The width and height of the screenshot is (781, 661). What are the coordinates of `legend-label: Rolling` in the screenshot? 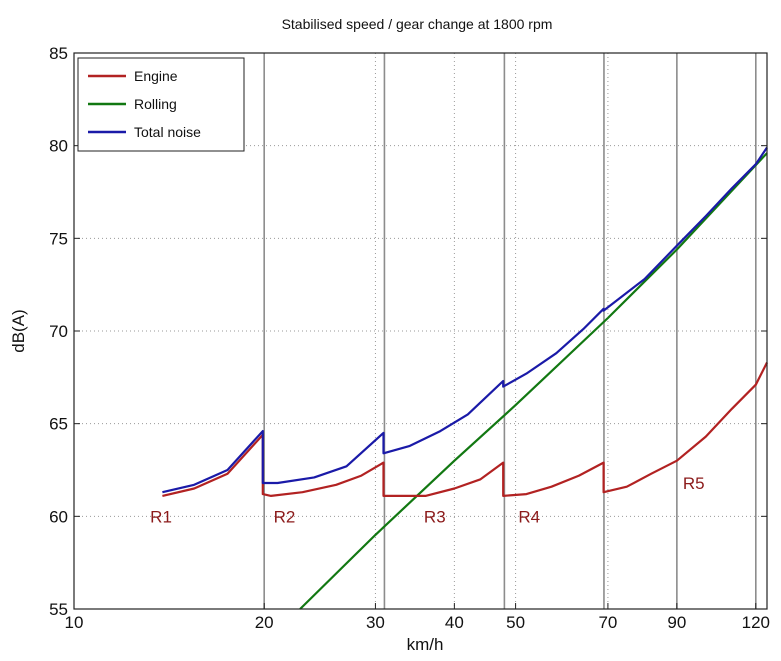 It's located at (155, 104).